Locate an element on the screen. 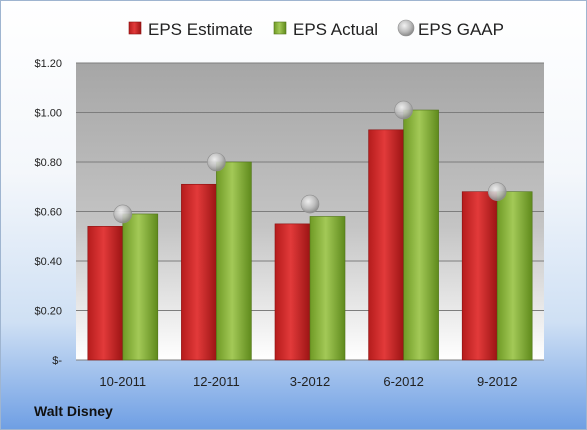  x-axis-ticks: 10-2011 12-2011 3-2012 6-2012 9-2012 is located at coordinates (308, 381).